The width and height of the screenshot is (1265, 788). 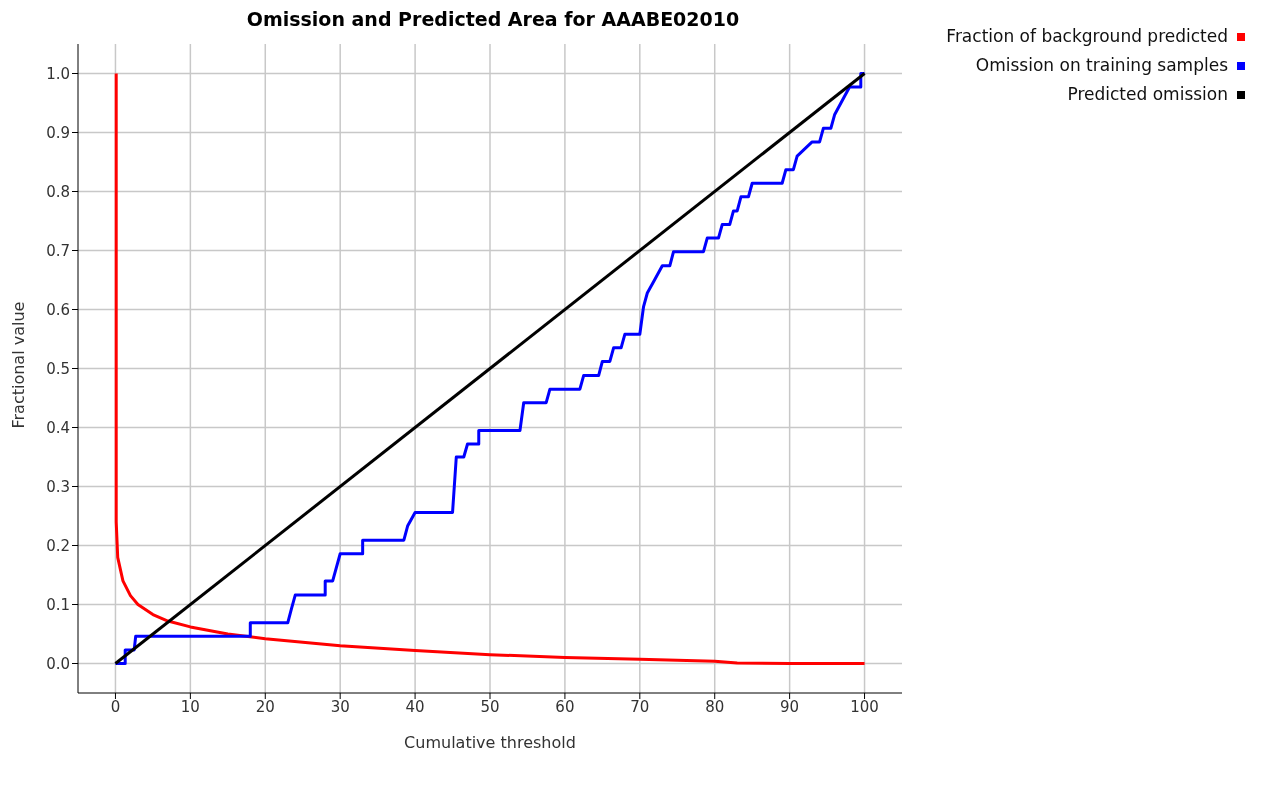 What do you see at coordinates (565, 706) in the screenshot?
I see `x-tick-label: 60` at bounding box center [565, 706].